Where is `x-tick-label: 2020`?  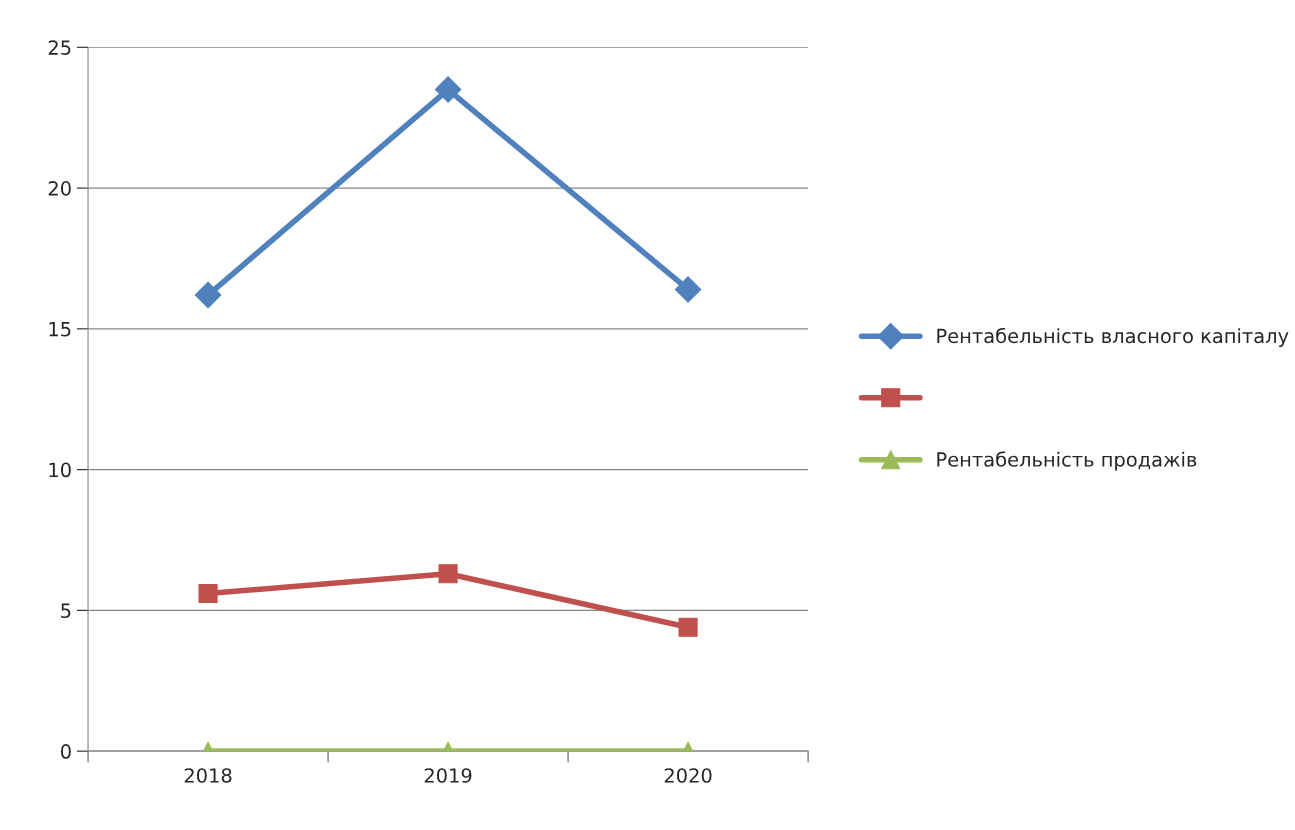
x-tick-label: 2020 is located at coordinates (688, 775).